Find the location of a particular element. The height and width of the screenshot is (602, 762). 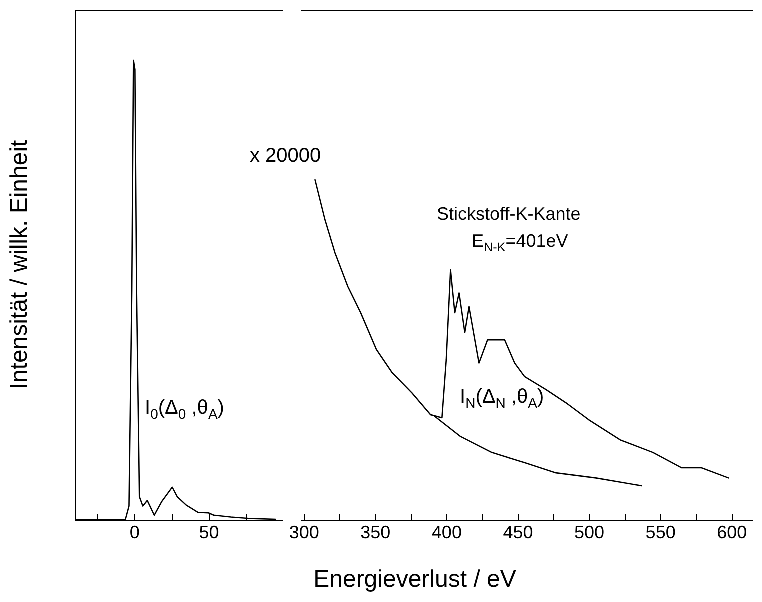

x-axis-title: Energieverlust / eV is located at coordinates (415, 579).